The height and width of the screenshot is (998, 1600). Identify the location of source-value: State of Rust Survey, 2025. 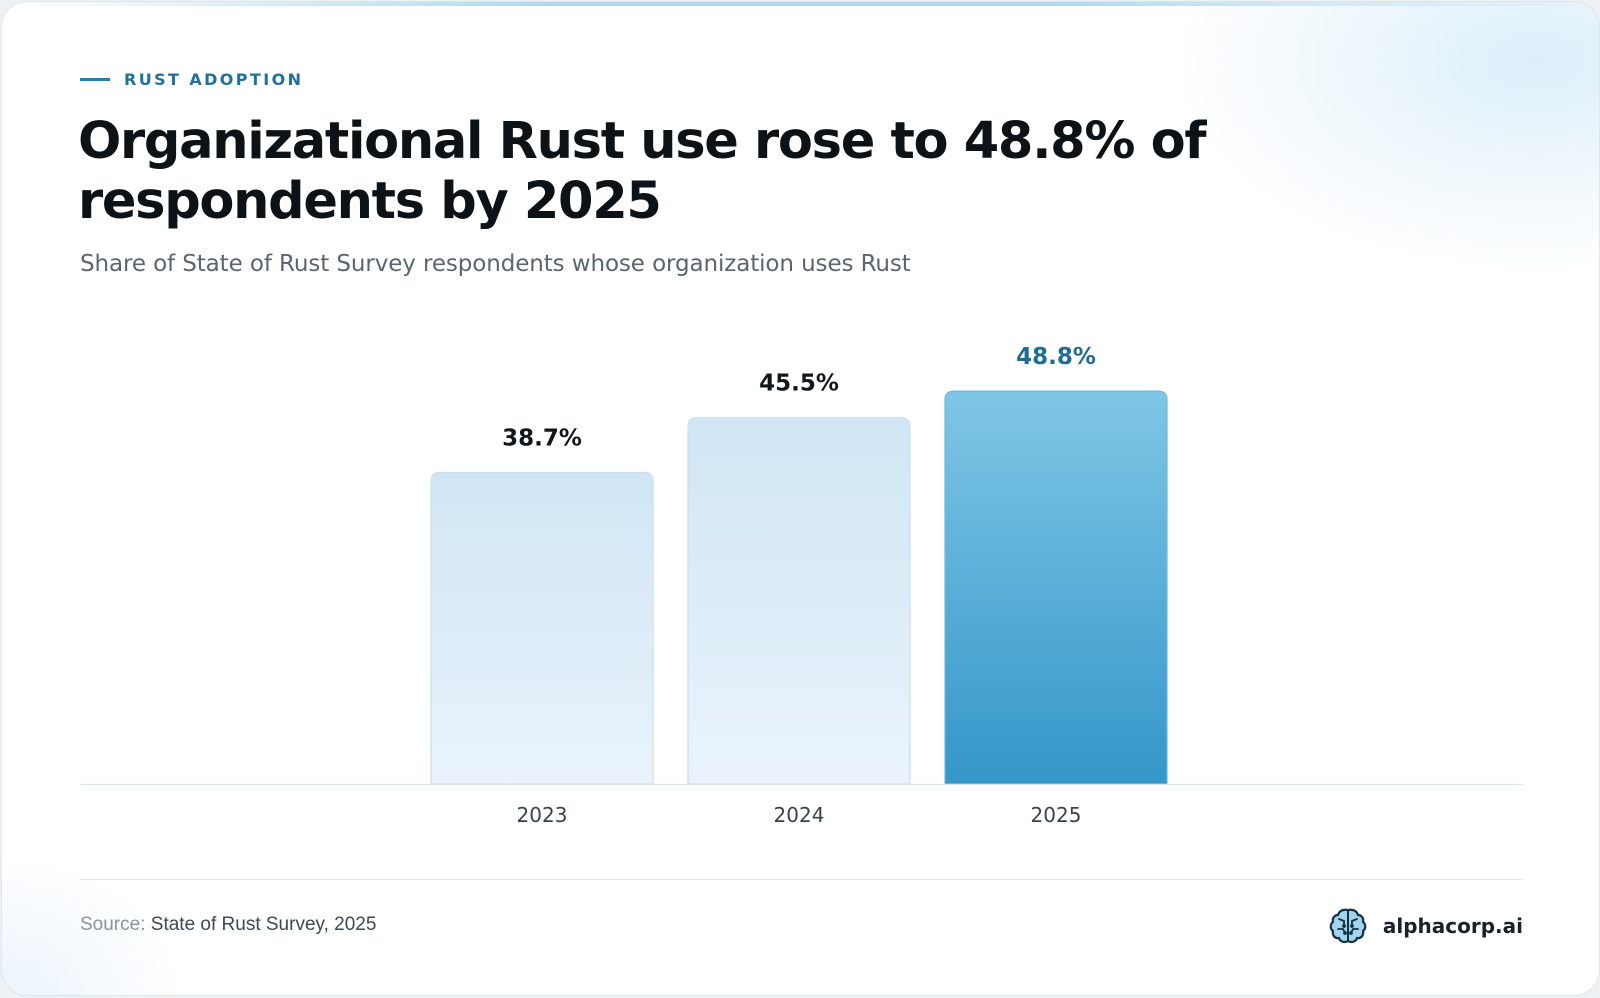
(263, 924).